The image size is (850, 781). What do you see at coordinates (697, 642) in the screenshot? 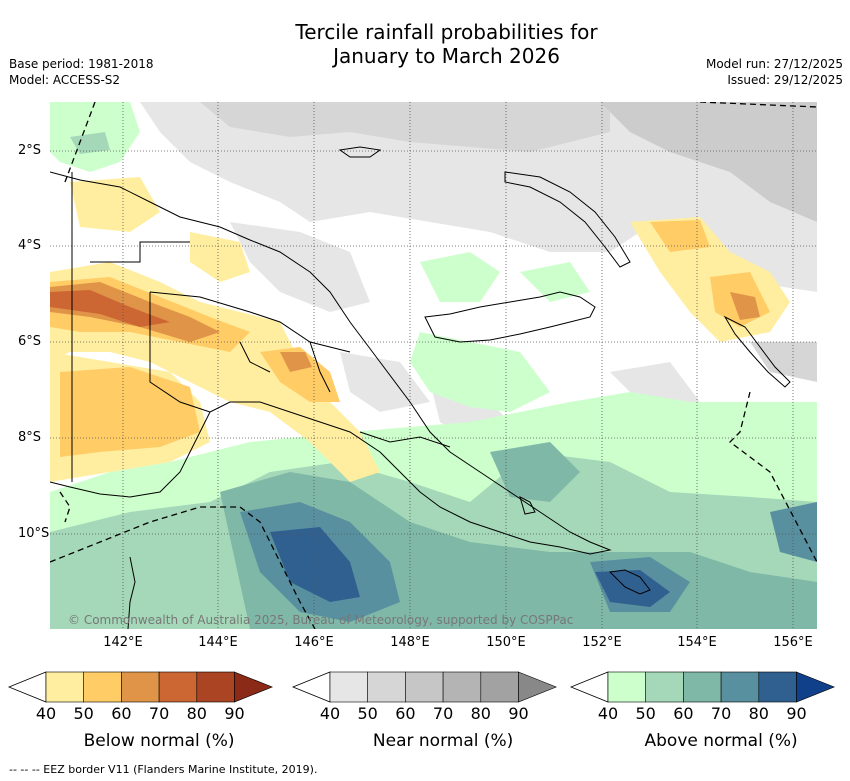
I see `longitude-tick-label: 154°E` at bounding box center [697, 642].